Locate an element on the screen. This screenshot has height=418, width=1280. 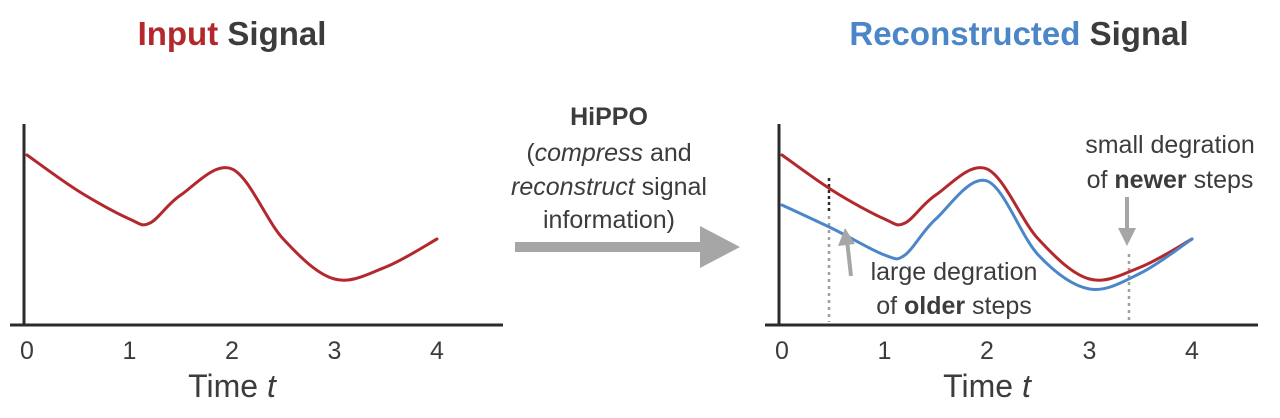
left-x-axis-label: Time t is located at coordinates (232, 386).